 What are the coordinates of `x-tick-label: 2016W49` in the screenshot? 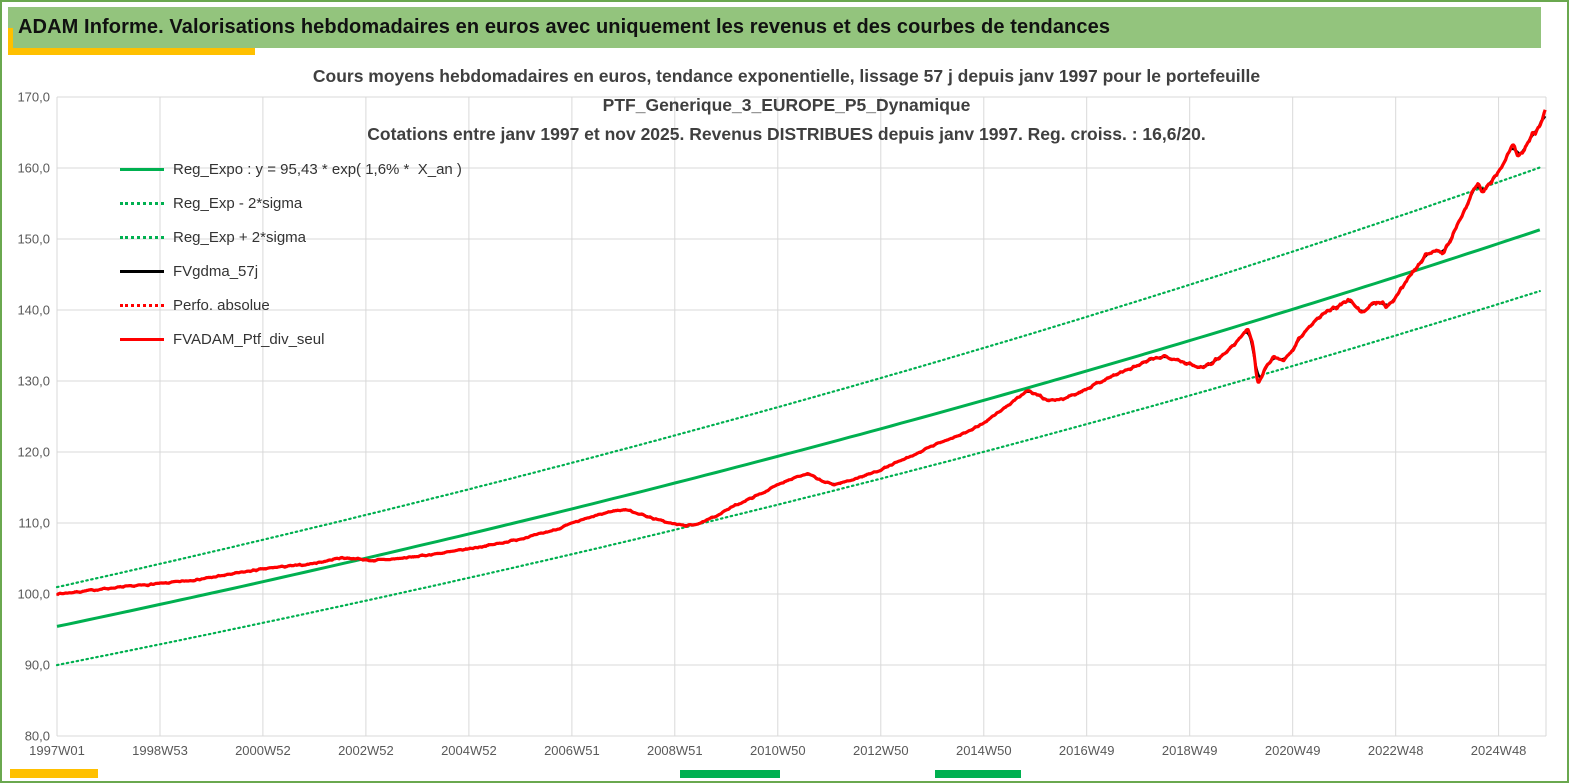 It's located at (1087, 750).